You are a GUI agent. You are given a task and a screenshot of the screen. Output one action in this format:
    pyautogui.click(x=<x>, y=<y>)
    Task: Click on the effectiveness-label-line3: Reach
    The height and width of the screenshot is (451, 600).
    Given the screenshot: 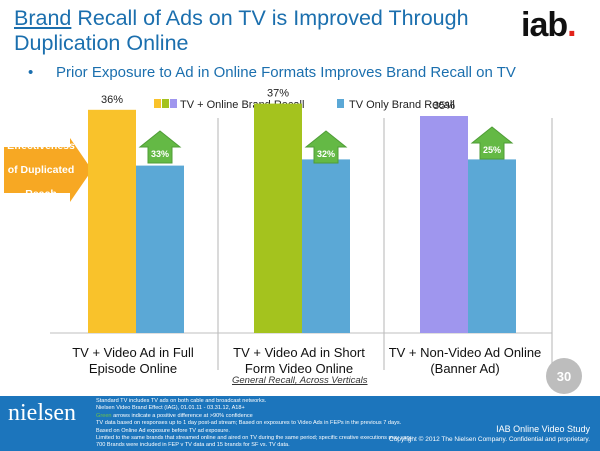 What is the action you would take?
    pyautogui.click(x=41, y=194)
    